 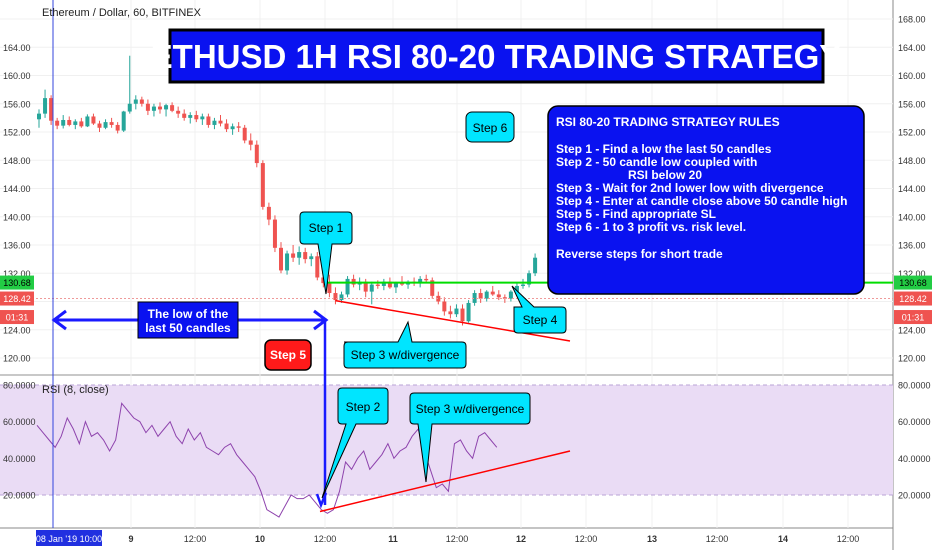 I want to click on price-left-tick-label: 144.00, so click(x=17, y=189).